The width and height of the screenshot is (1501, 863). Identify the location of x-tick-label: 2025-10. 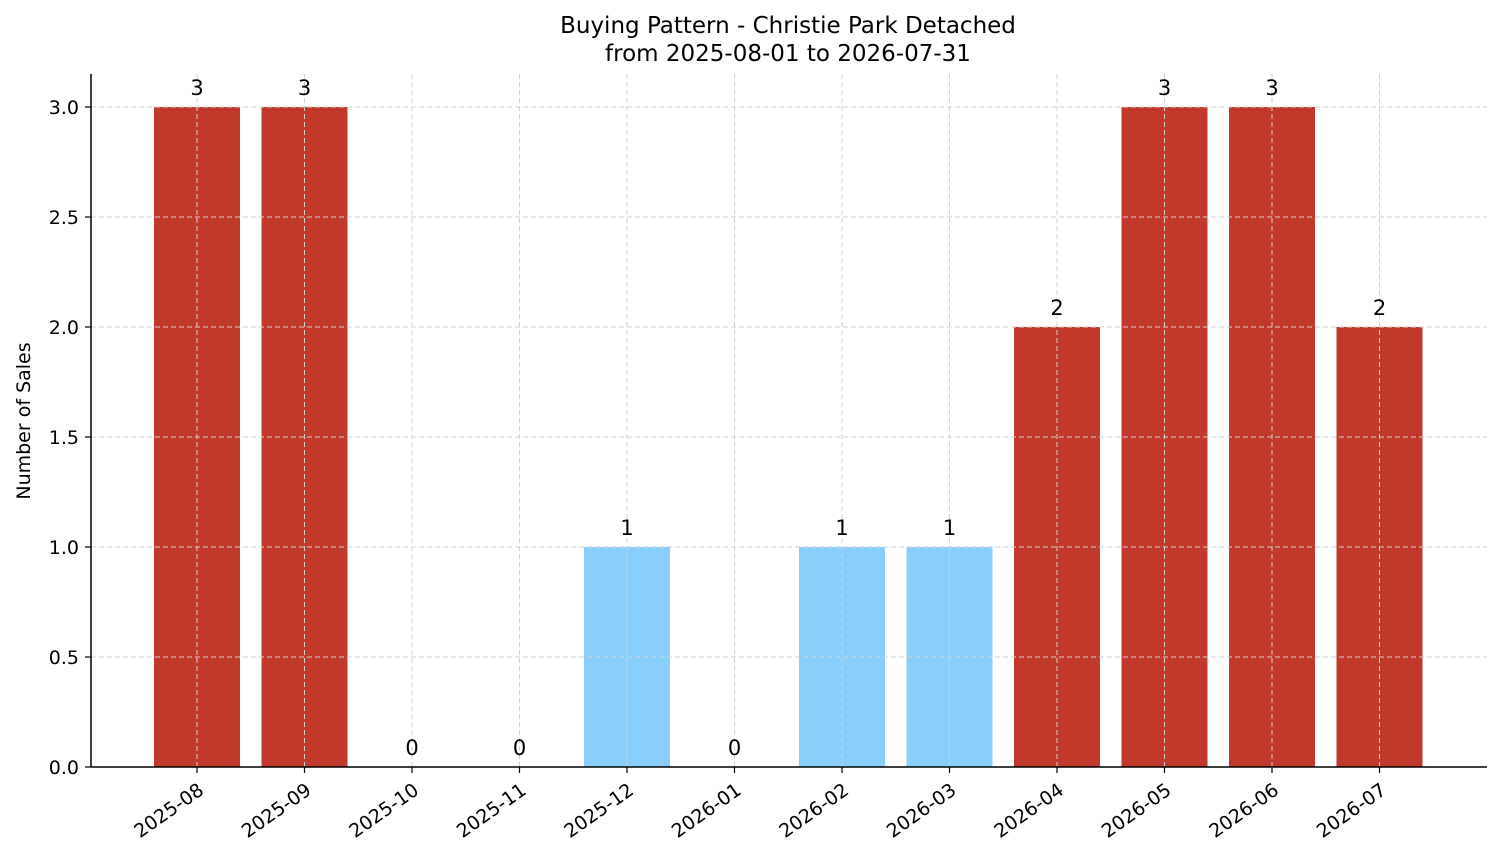
(384, 811).